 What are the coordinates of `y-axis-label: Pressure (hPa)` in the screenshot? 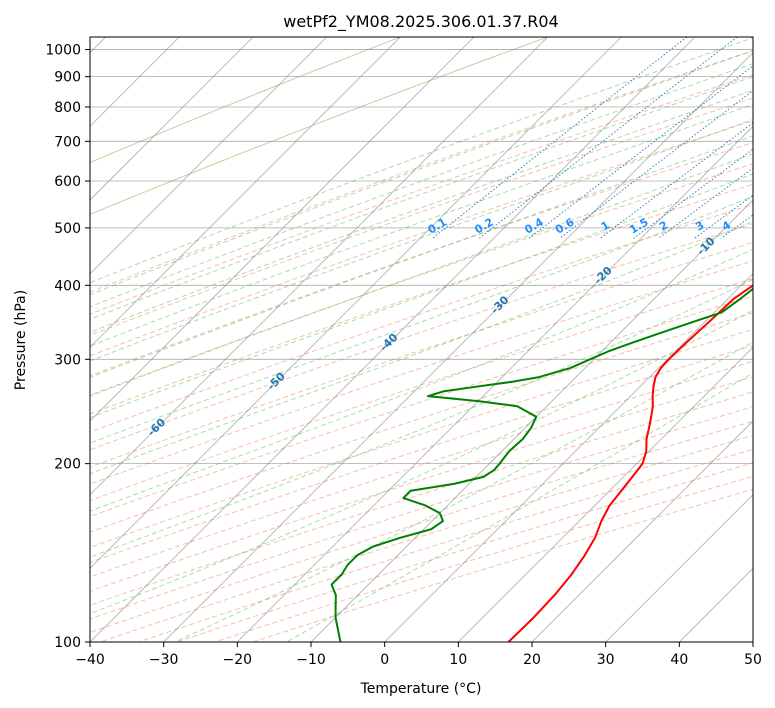 It's located at (21, 340).